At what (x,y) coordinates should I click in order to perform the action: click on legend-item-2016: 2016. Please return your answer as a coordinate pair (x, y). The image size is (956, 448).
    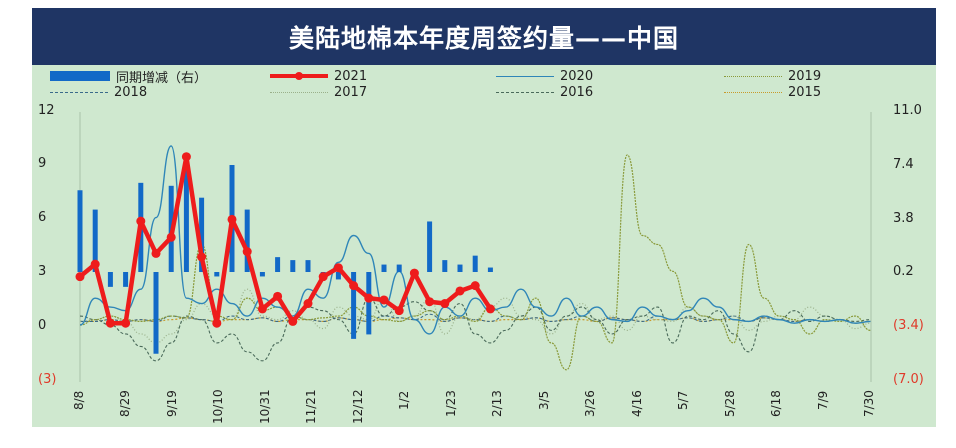
    Looking at the image, I should click on (544, 92).